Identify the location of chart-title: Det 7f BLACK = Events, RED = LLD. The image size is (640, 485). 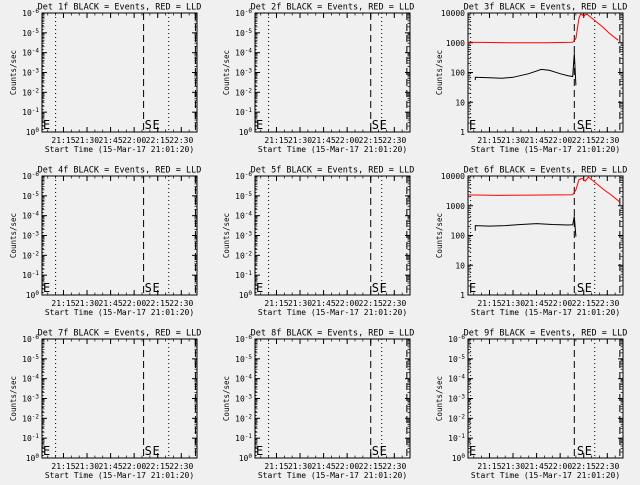
(120, 334).